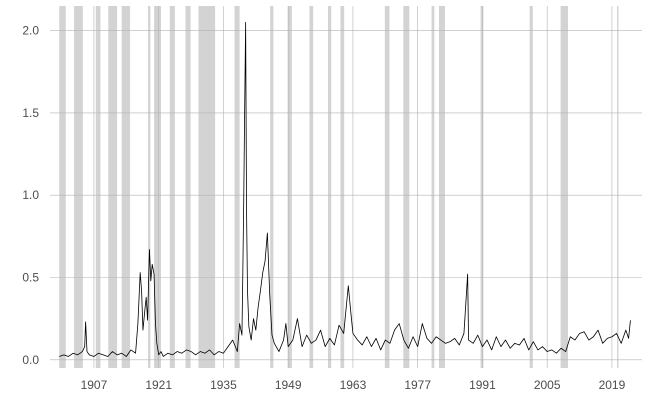  I want to click on y-tick-label-2: 1.0, so click(30, 195).